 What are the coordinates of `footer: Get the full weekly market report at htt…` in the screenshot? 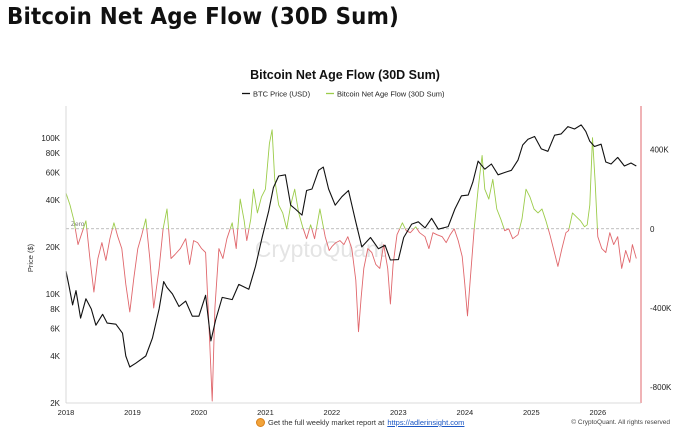 It's located at (360, 422).